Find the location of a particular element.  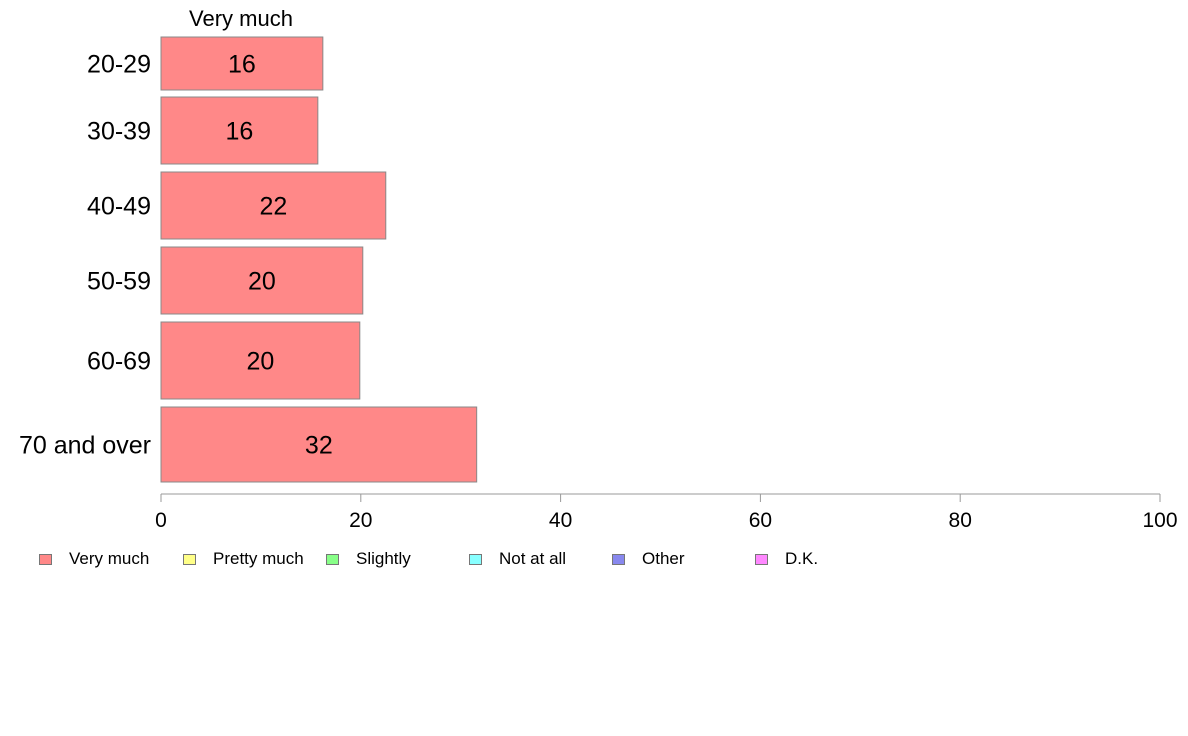

legend-label: Pretty much is located at coordinates (258, 558).